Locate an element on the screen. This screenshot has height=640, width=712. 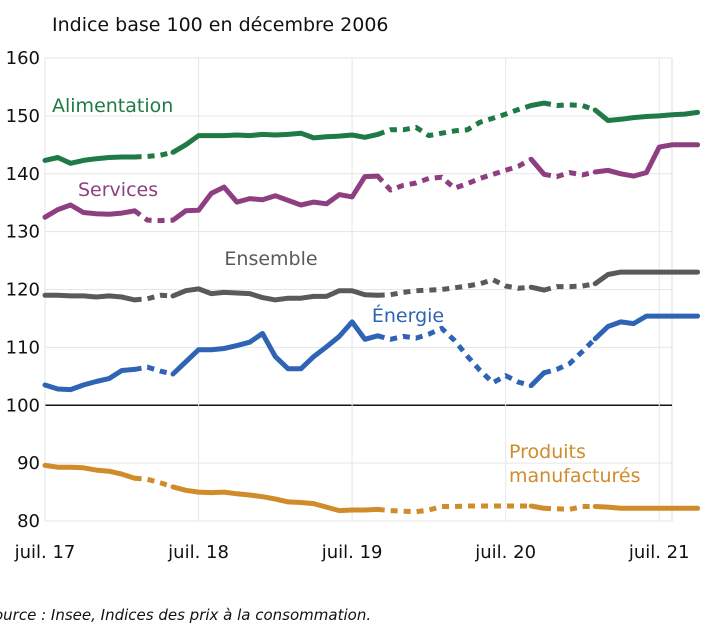
y-tick-label: 90 is located at coordinates (28, 463).